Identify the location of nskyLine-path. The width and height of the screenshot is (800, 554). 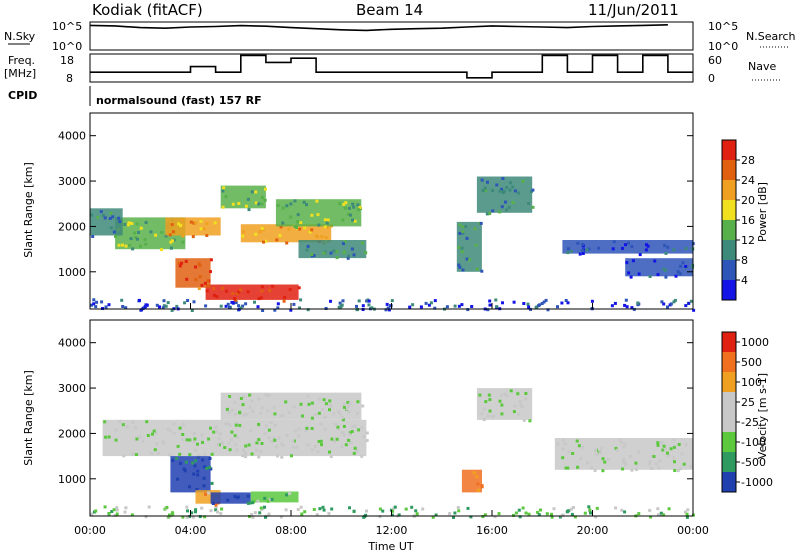
(378, 28).